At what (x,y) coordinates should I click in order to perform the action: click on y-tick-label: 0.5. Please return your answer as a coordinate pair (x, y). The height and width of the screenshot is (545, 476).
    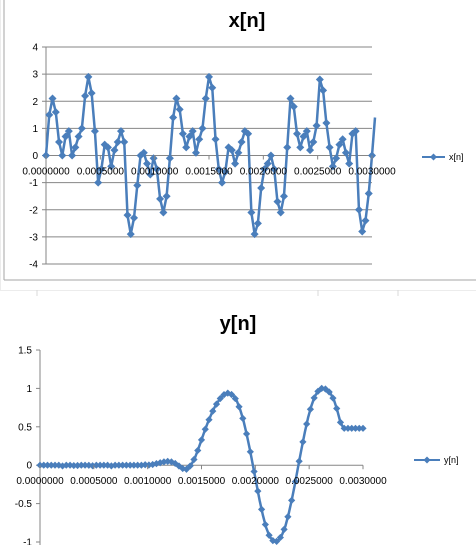
    Looking at the image, I should click on (25, 427).